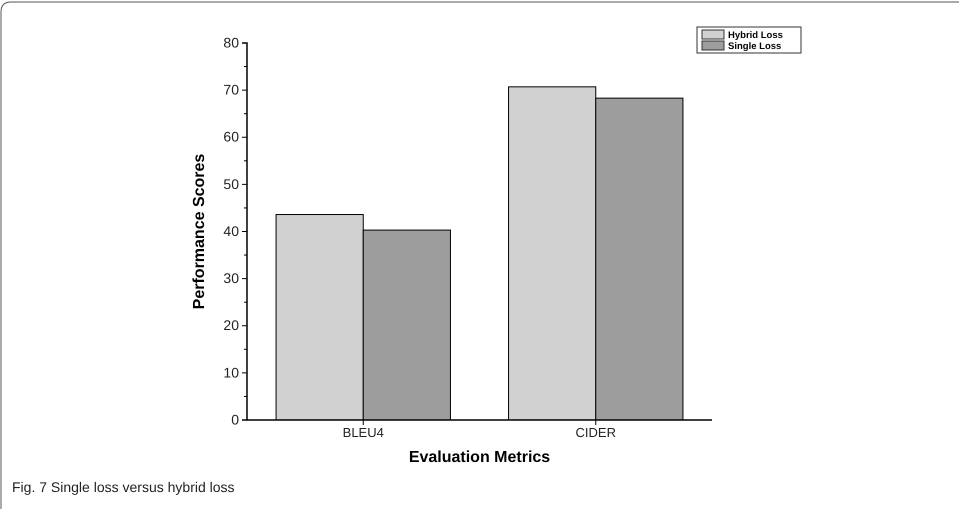 The width and height of the screenshot is (959, 509). Describe the element at coordinates (231, 372) in the screenshot. I see `y-tick-label: 10` at that location.